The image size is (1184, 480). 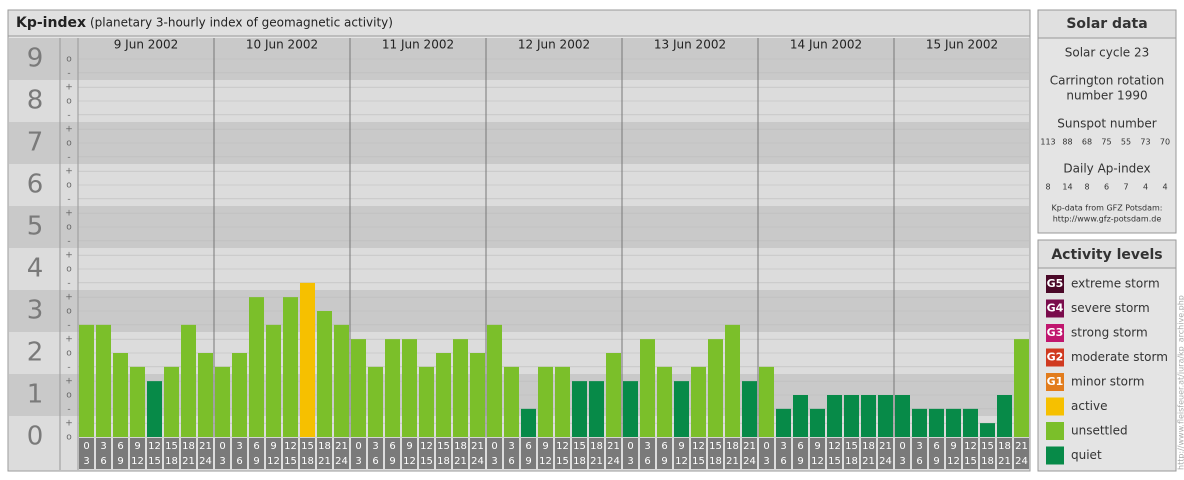 What do you see at coordinates (834, 461) in the screenshot?
I see `hour-to: 15` at bounding box center [834, 461].